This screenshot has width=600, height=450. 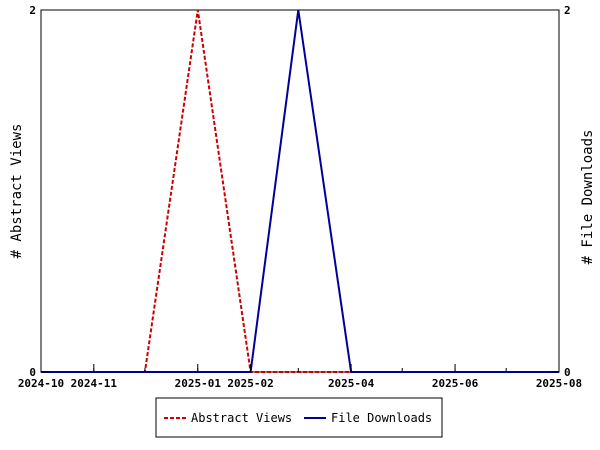 What do you see at coordinates (561, 191) in the screenshot?
I see `y-axis-right: 02` at bounding box center [561, 191].